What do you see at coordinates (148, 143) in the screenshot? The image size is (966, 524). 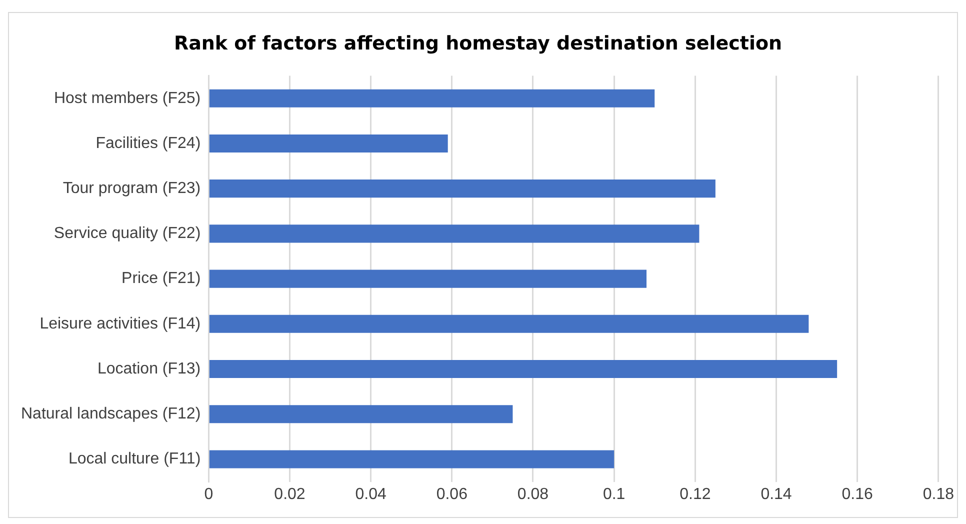 I see `y-tick-label: Facilities (F24)` at bounding box center [148, 143].